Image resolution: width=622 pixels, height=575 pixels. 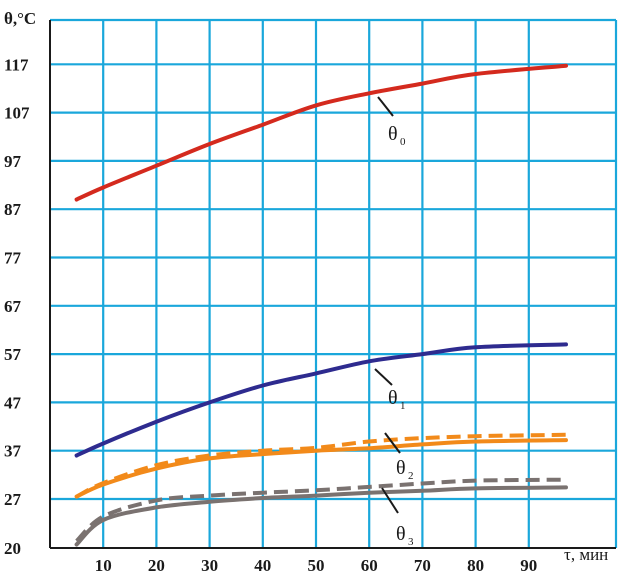 What do you see at coordinates (13, 258) in the screenshot?
I see `y-tick-label-77: 77` at bounding box center [13, 258].